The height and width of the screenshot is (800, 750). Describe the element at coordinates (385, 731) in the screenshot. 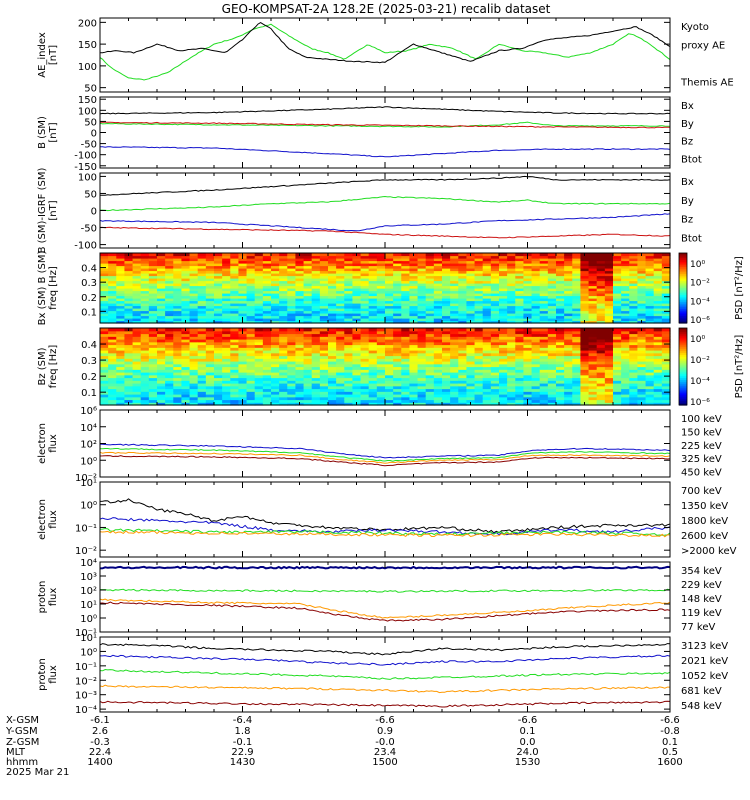

I see `orbit-value: 0.9` at that location.